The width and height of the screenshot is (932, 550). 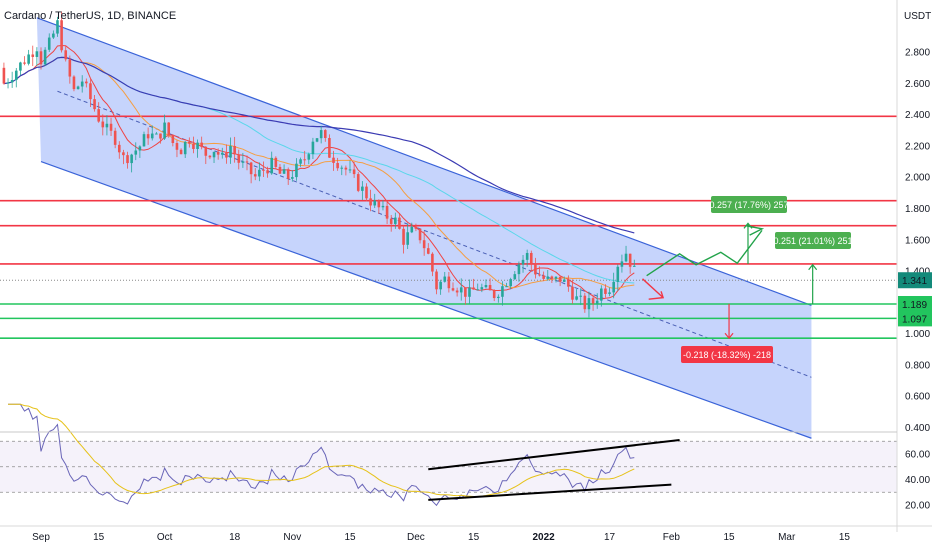 What do you see at coordinates (917, 115) in the screenshot?
I see `y-tick-label: 2.400` at bounding box center [917, 115].